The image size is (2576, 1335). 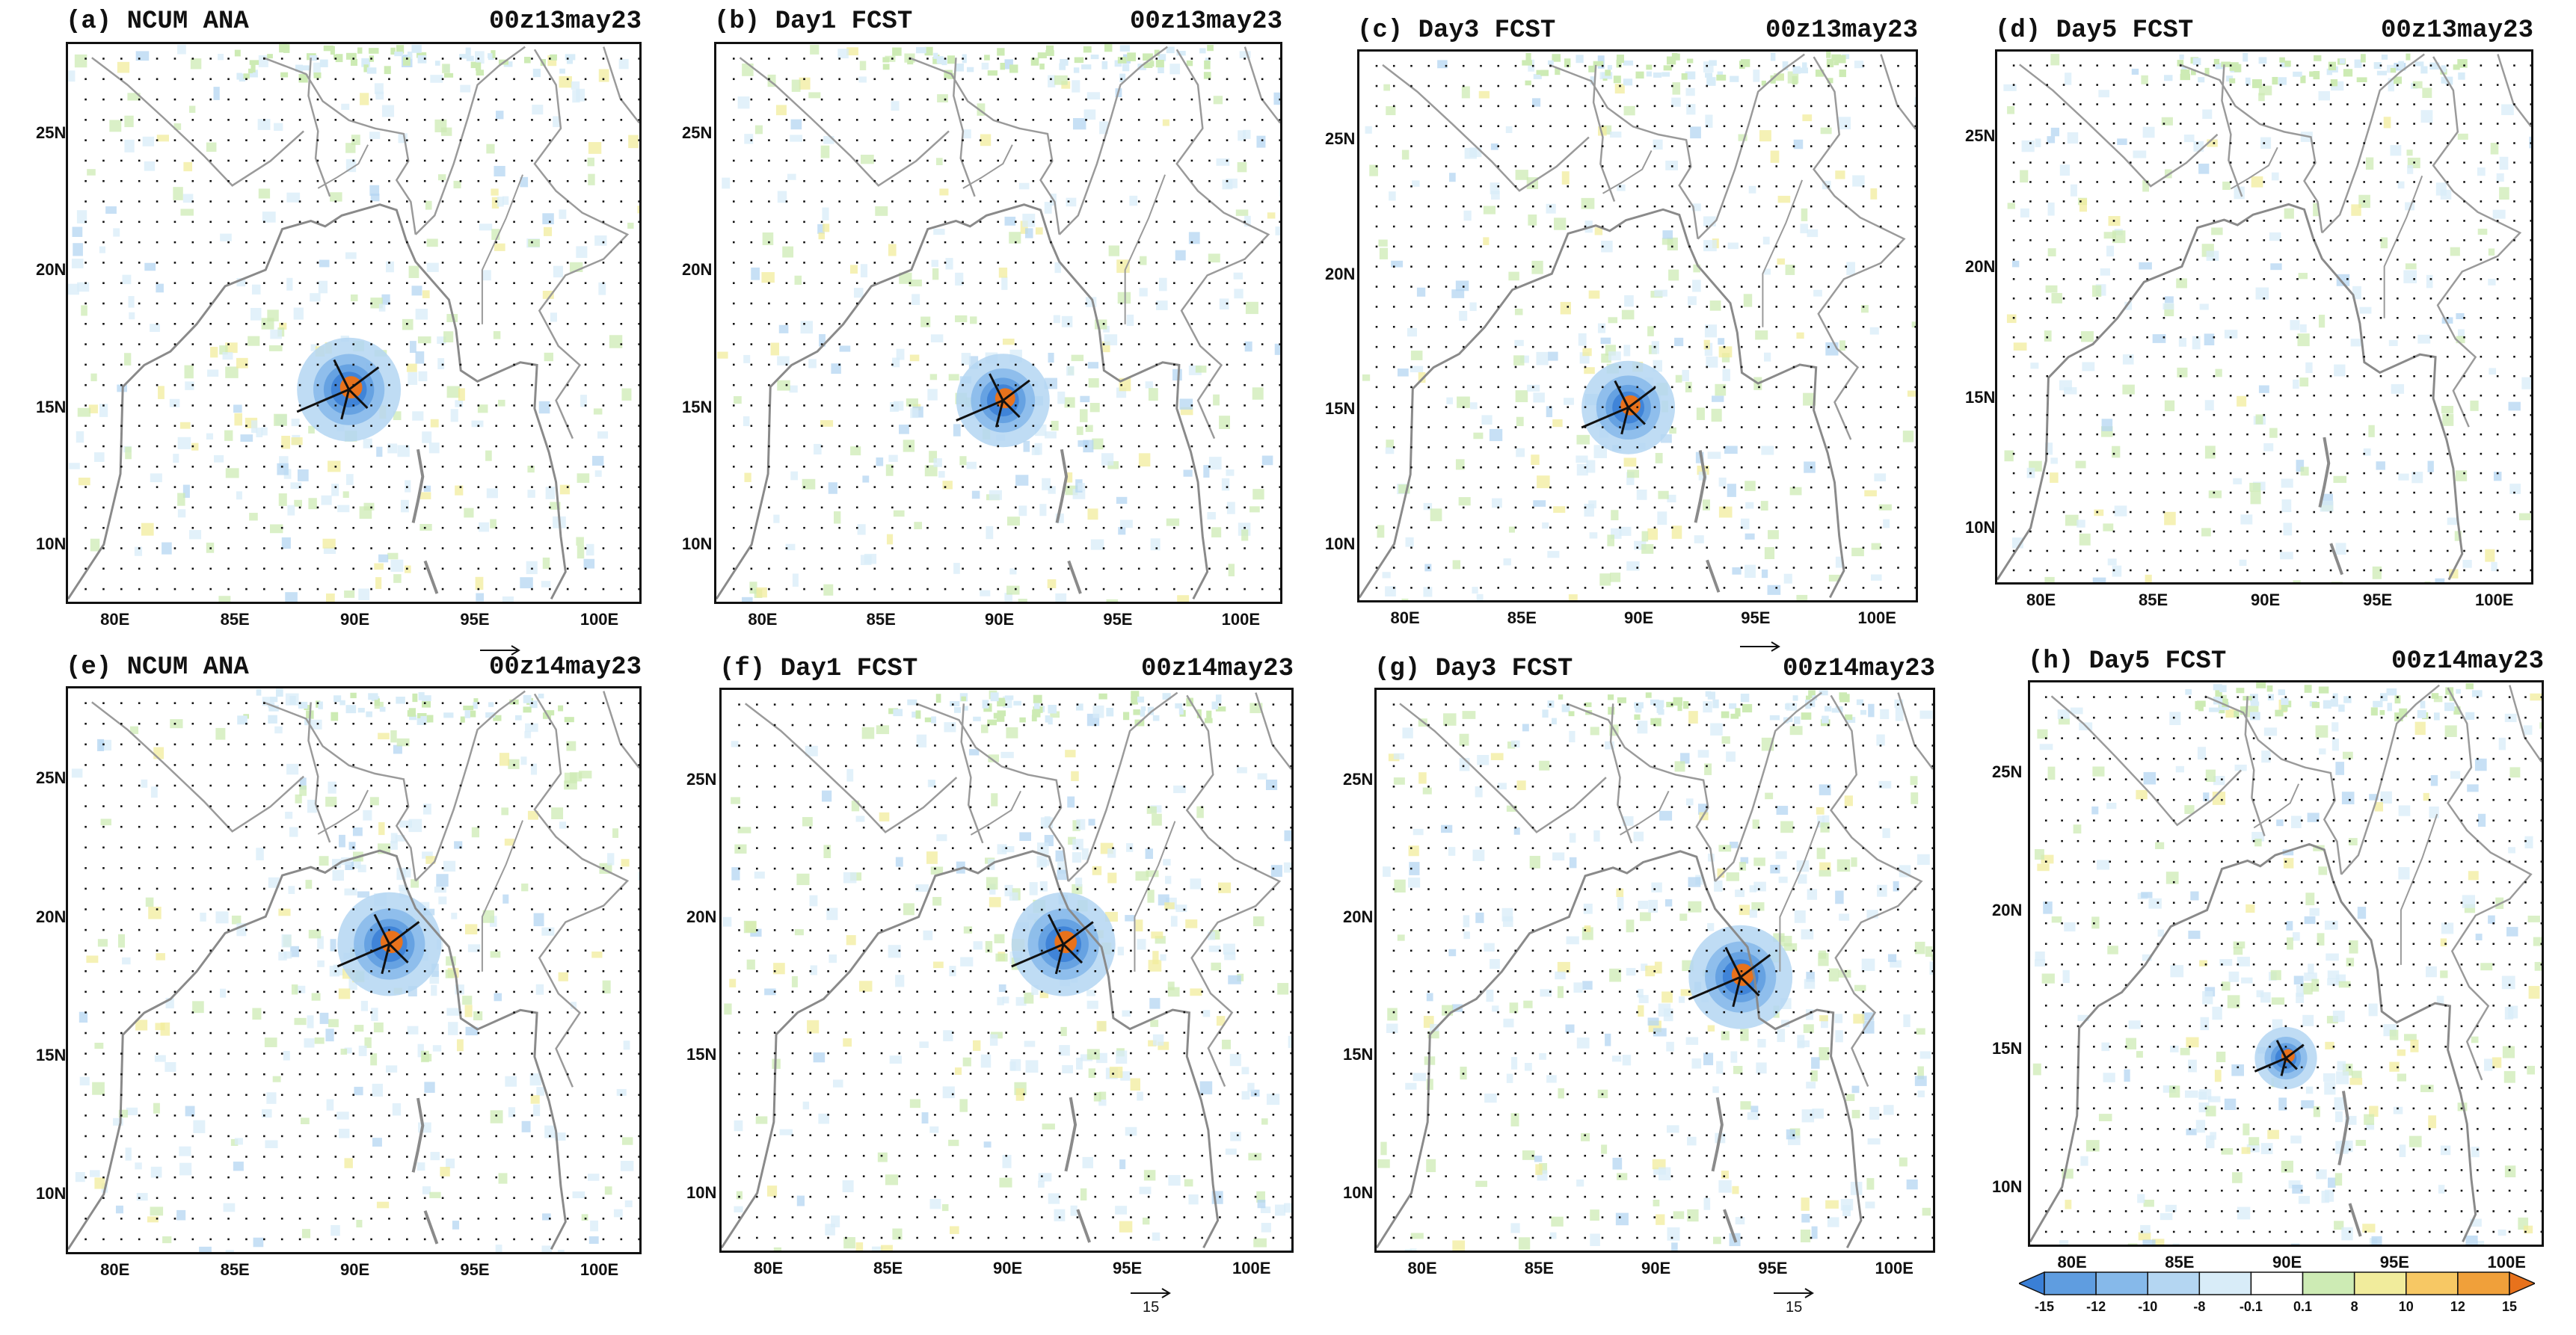 What do you see at coordinates (813, 21) in the screenshot?
I see `panel-title: (b) Day1 FCST` at bounding box center [813, 21].